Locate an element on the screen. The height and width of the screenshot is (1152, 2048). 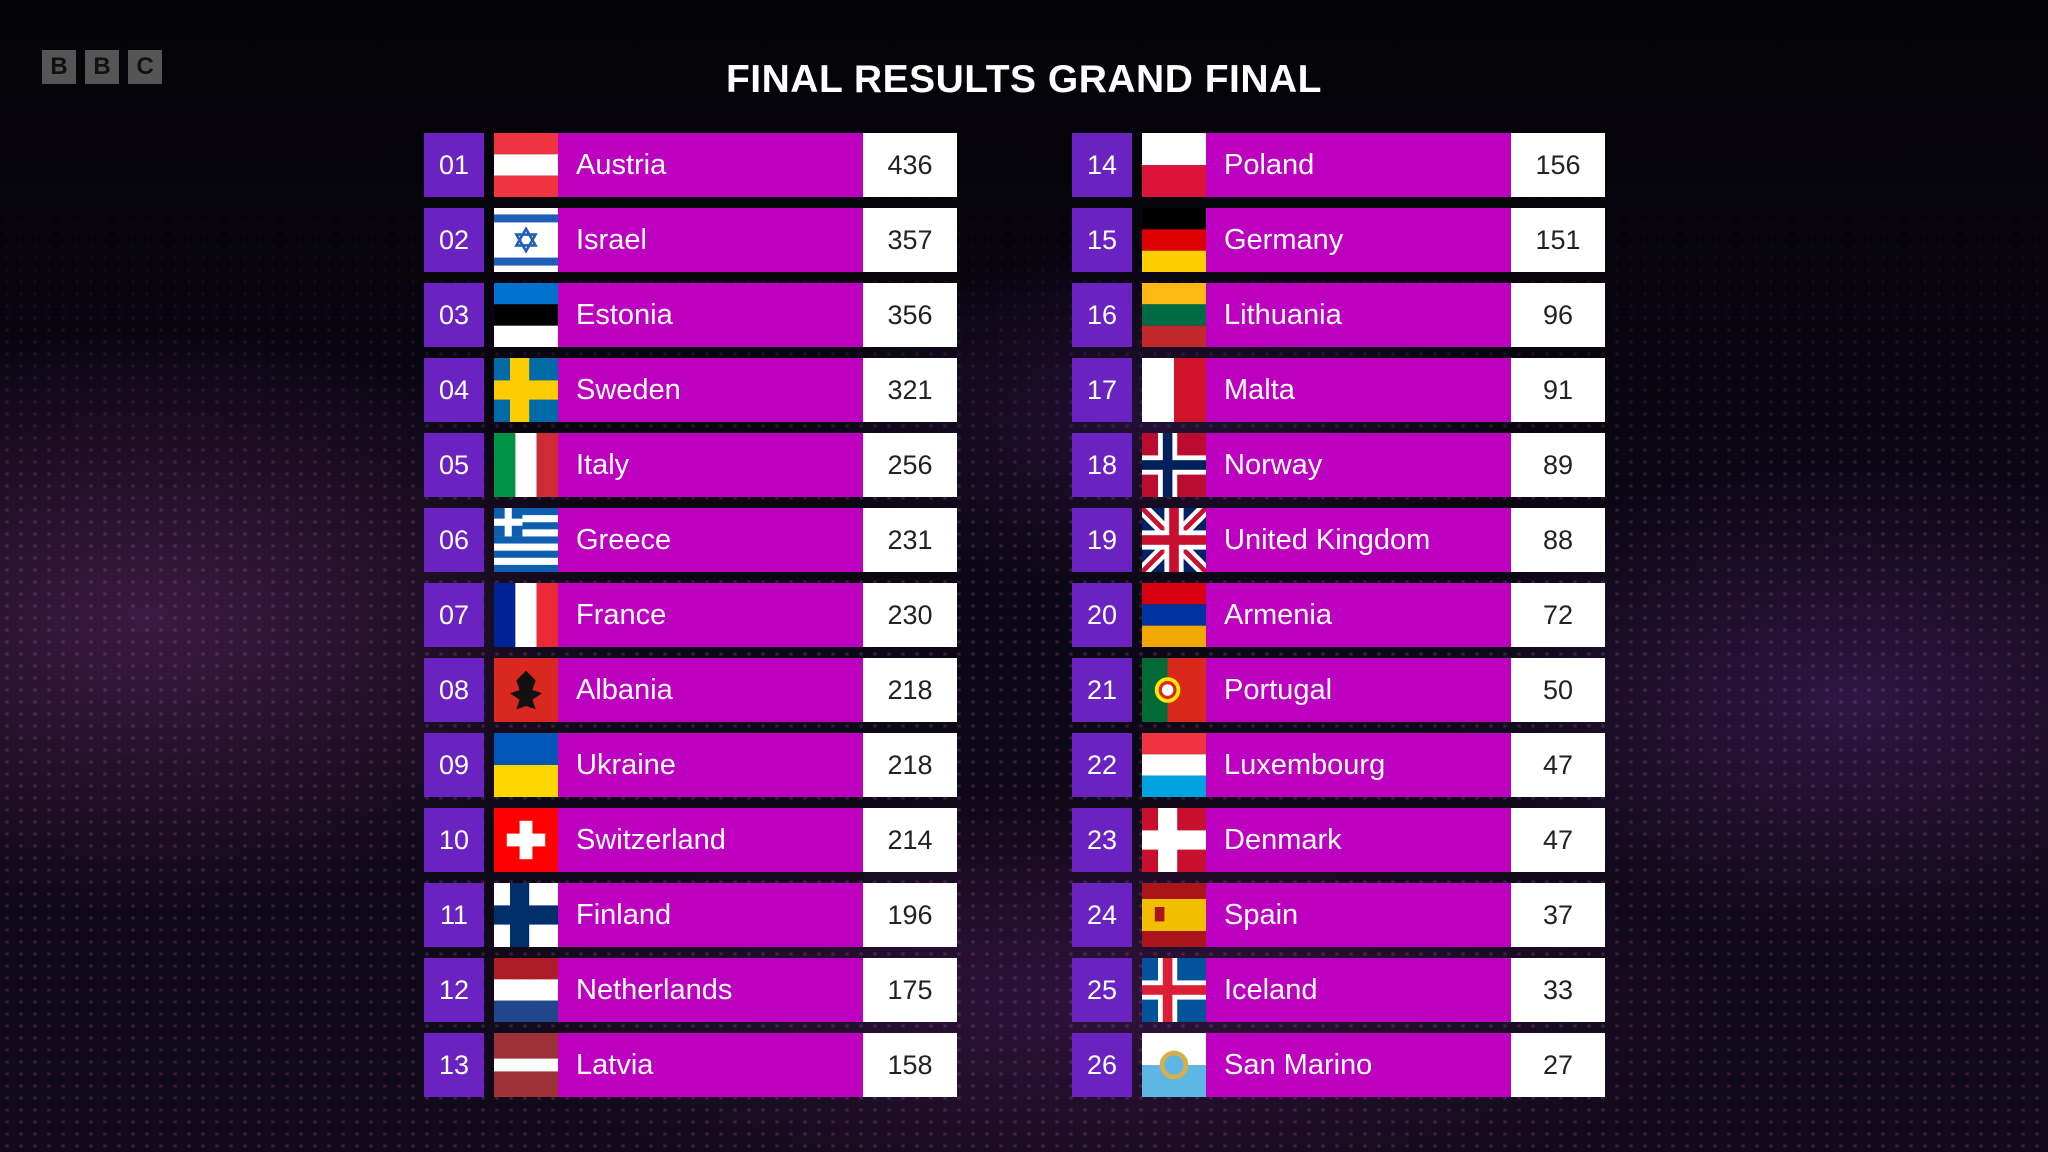
rank-badge: 16 is located at coordinates (1102, 315).